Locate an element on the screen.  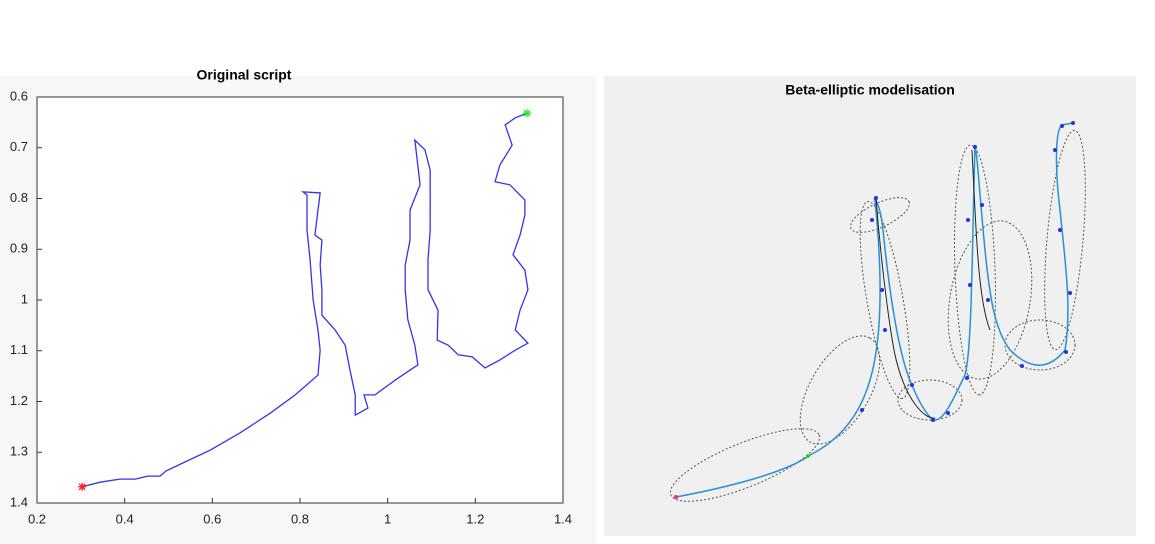
x-tick-label: 0.4 is located at coordinates (125, 518).